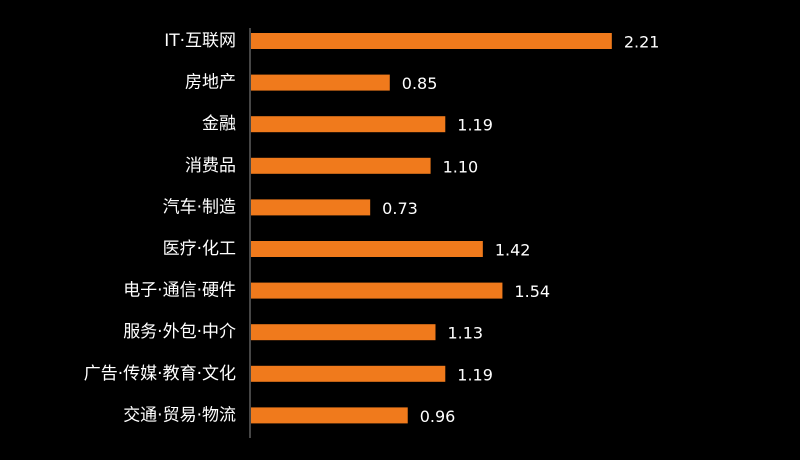 The width and height of the screenshot is (800, 460). I want to click on category-label: 金融, so click(219, 124).